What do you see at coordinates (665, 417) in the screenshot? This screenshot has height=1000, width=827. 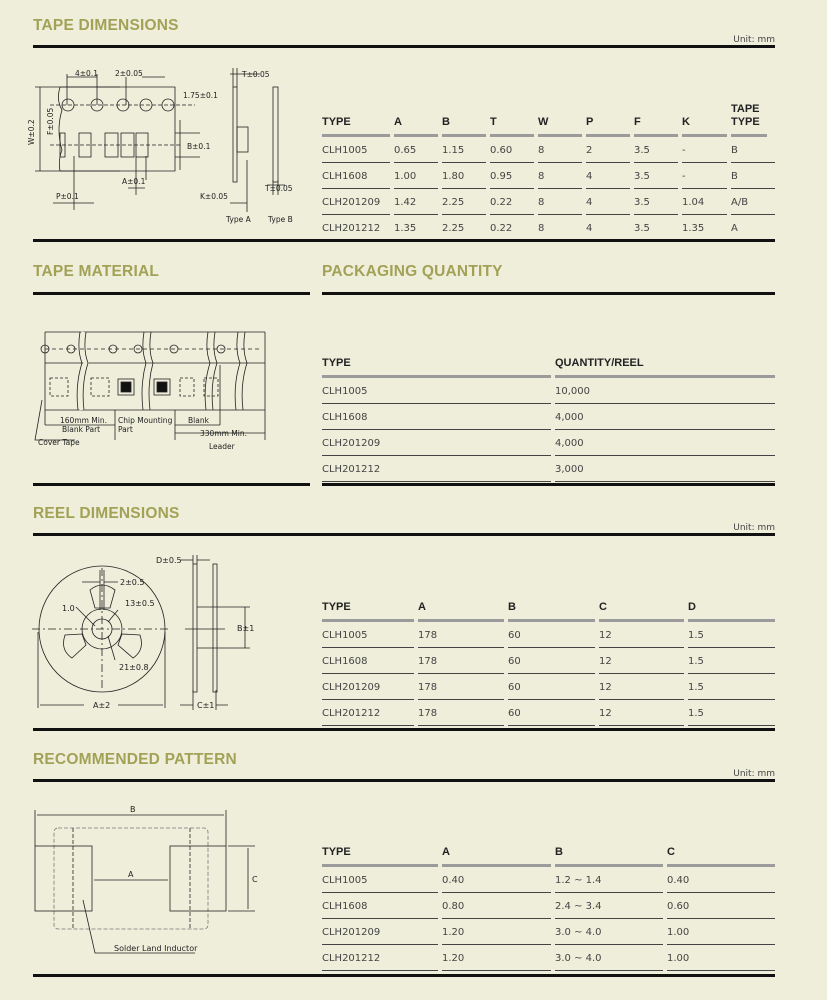 I see `table-cell: 4,000` at bounding box center [665, 417].